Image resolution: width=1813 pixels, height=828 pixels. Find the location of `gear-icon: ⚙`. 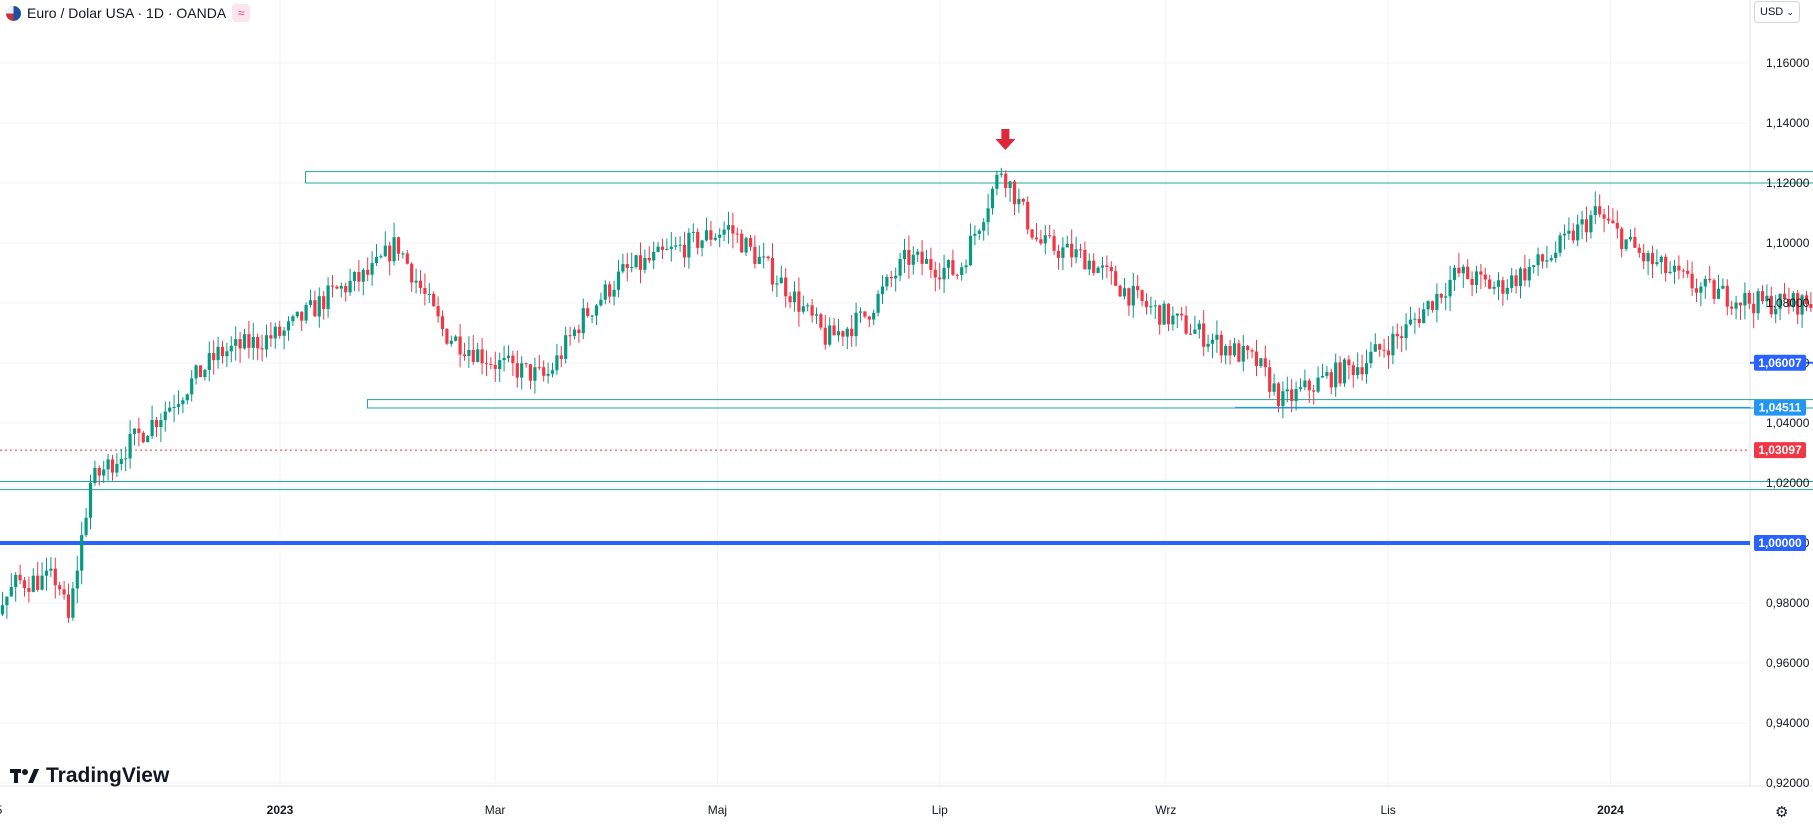

gear-icon: ⚙ is located at coordinates (1782, 812).